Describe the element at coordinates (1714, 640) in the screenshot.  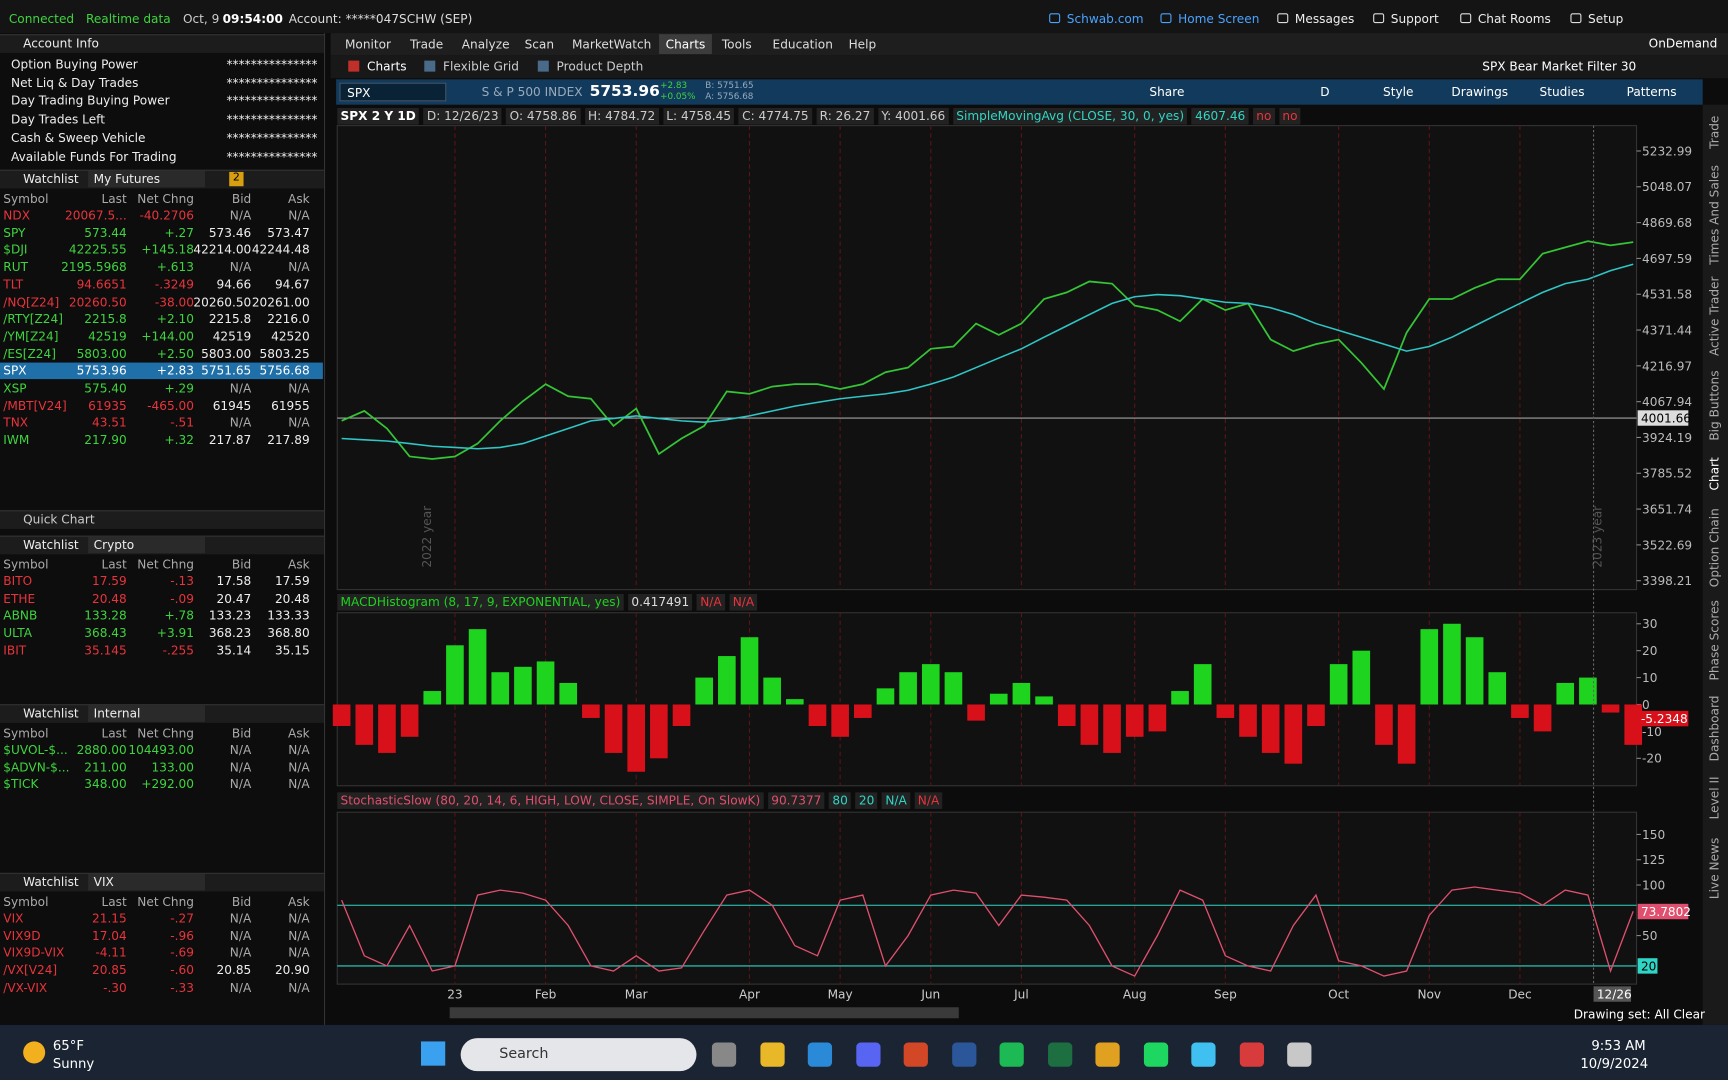
I see `side-tab: Phase Scores` at that location.